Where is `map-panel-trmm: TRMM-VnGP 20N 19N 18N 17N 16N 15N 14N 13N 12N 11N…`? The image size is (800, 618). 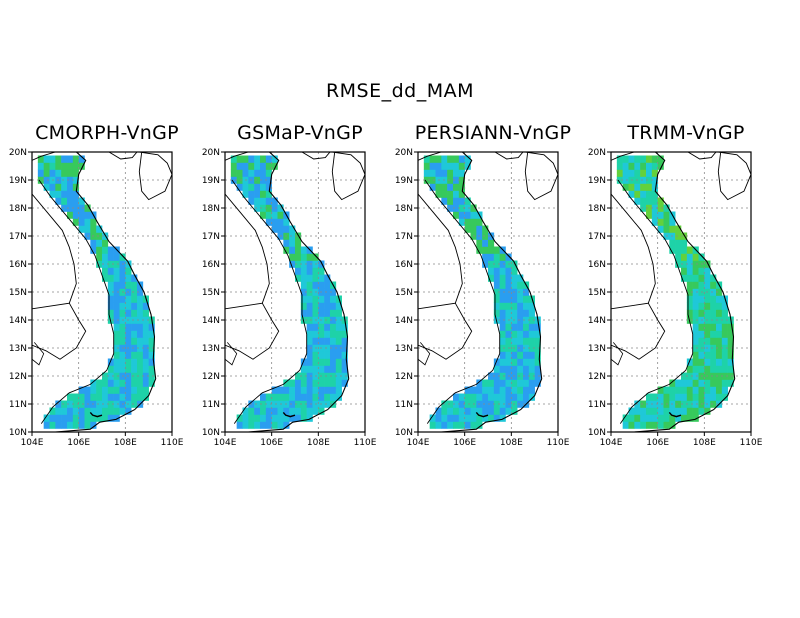 map-panel-trmm: TRMM-VnGP 20N 19N 18N 17N 16N 15N 14N 13N 12N 11N… is located at coordinates (684, 283).